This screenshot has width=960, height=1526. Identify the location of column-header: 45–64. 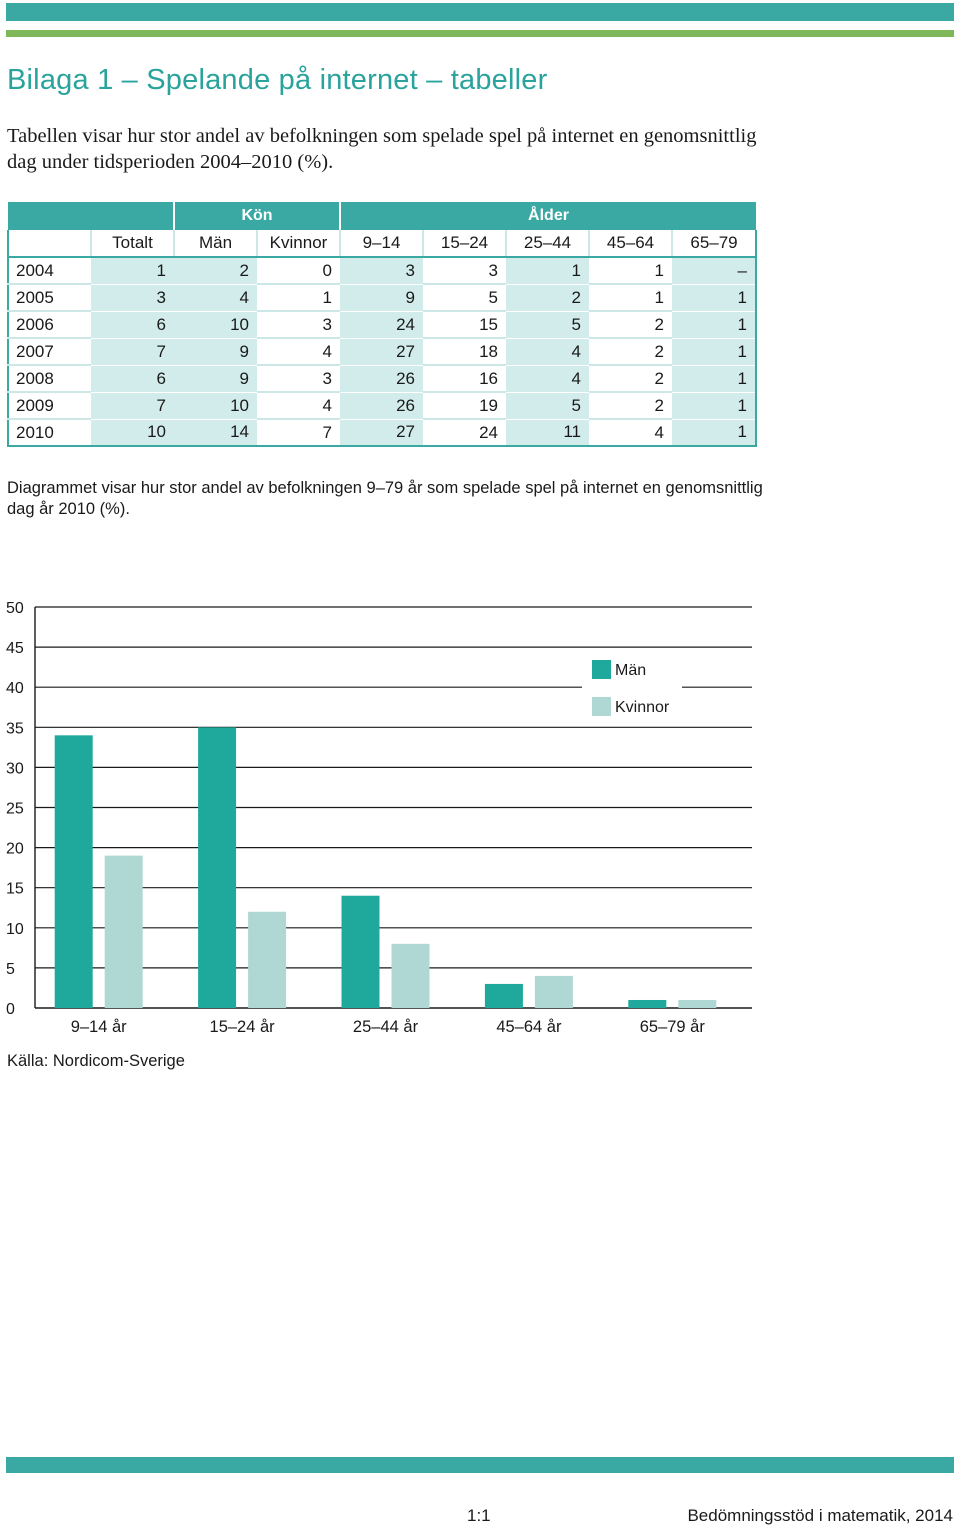
(630, 244).